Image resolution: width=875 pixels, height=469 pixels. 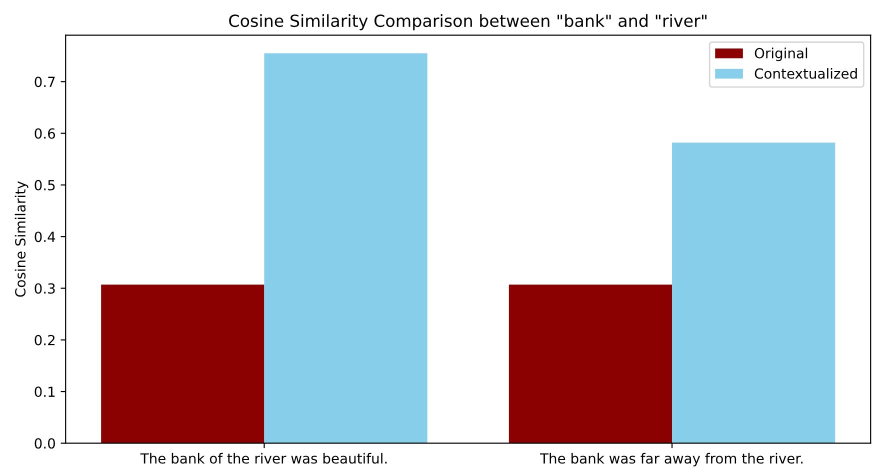 What do you see at coordinates (671, 459) in the screenshot?
I see `x-tick-label: The bank was far away from the river.` at bounding box center [671, 459].